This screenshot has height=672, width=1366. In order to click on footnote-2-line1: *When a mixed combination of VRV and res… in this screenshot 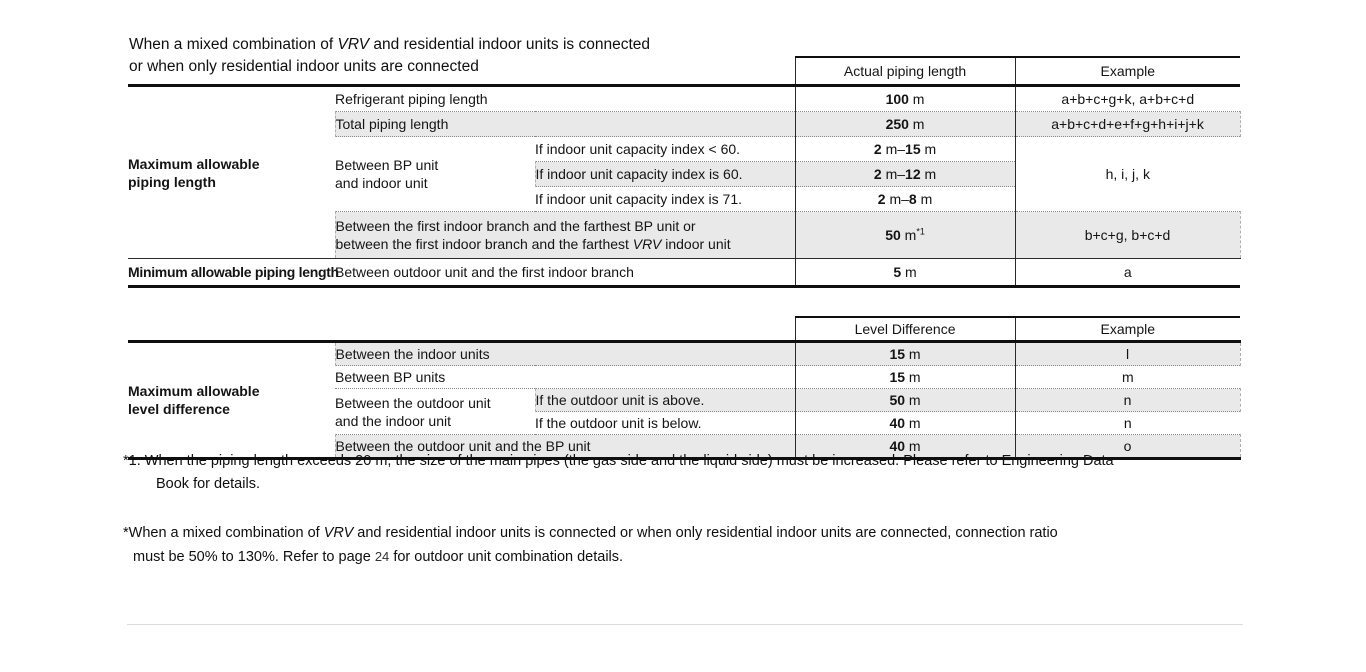, I will do `click(728, 533)`.